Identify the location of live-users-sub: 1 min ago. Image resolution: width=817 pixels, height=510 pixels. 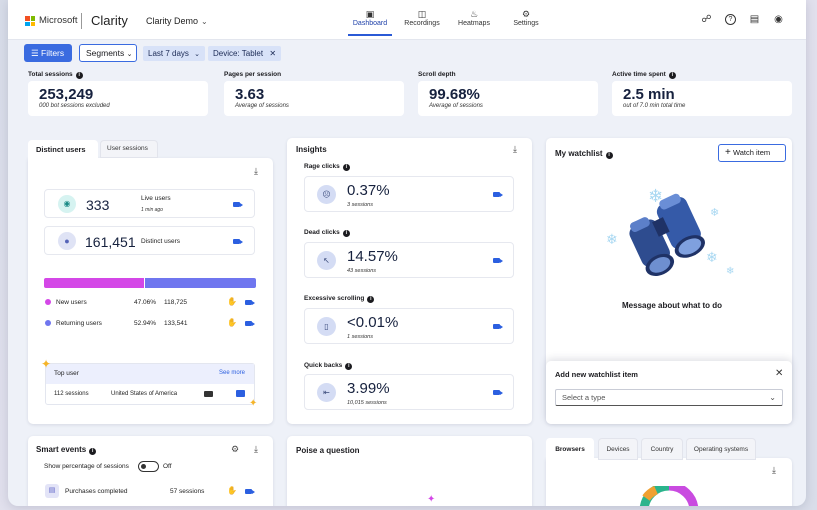
(152, 210).